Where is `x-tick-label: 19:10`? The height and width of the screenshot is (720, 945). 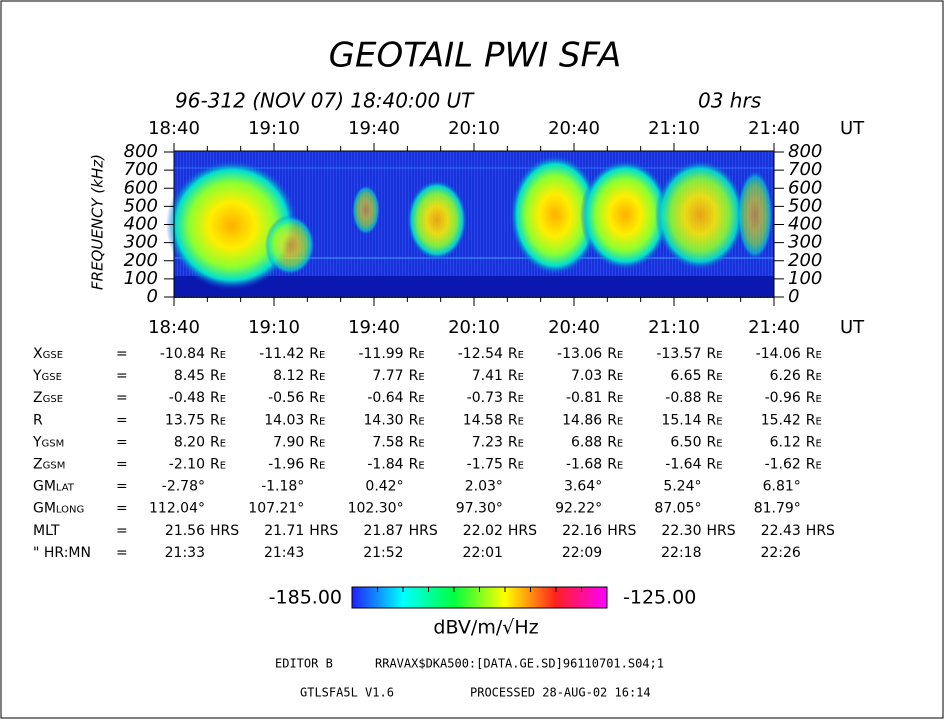
x-tick-label: 19:10 is located at coordinates (274, 128).